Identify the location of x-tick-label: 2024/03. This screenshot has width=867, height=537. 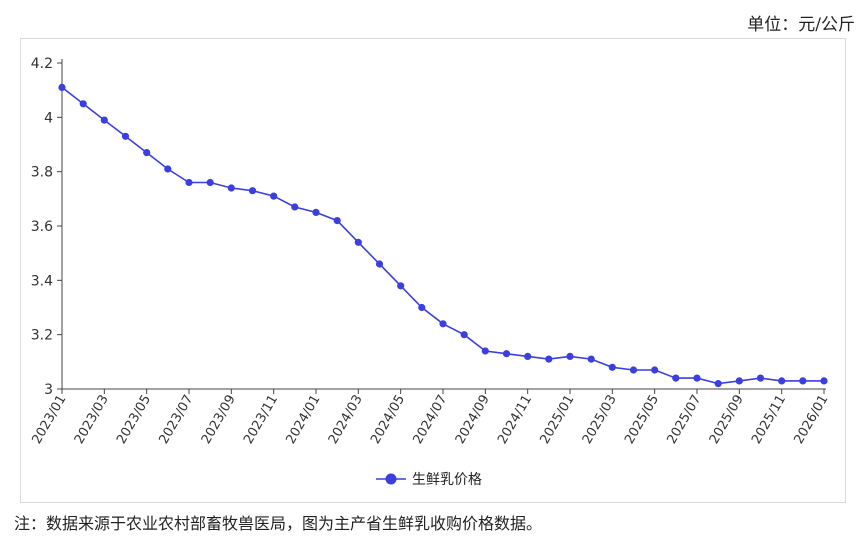
(346, 420).